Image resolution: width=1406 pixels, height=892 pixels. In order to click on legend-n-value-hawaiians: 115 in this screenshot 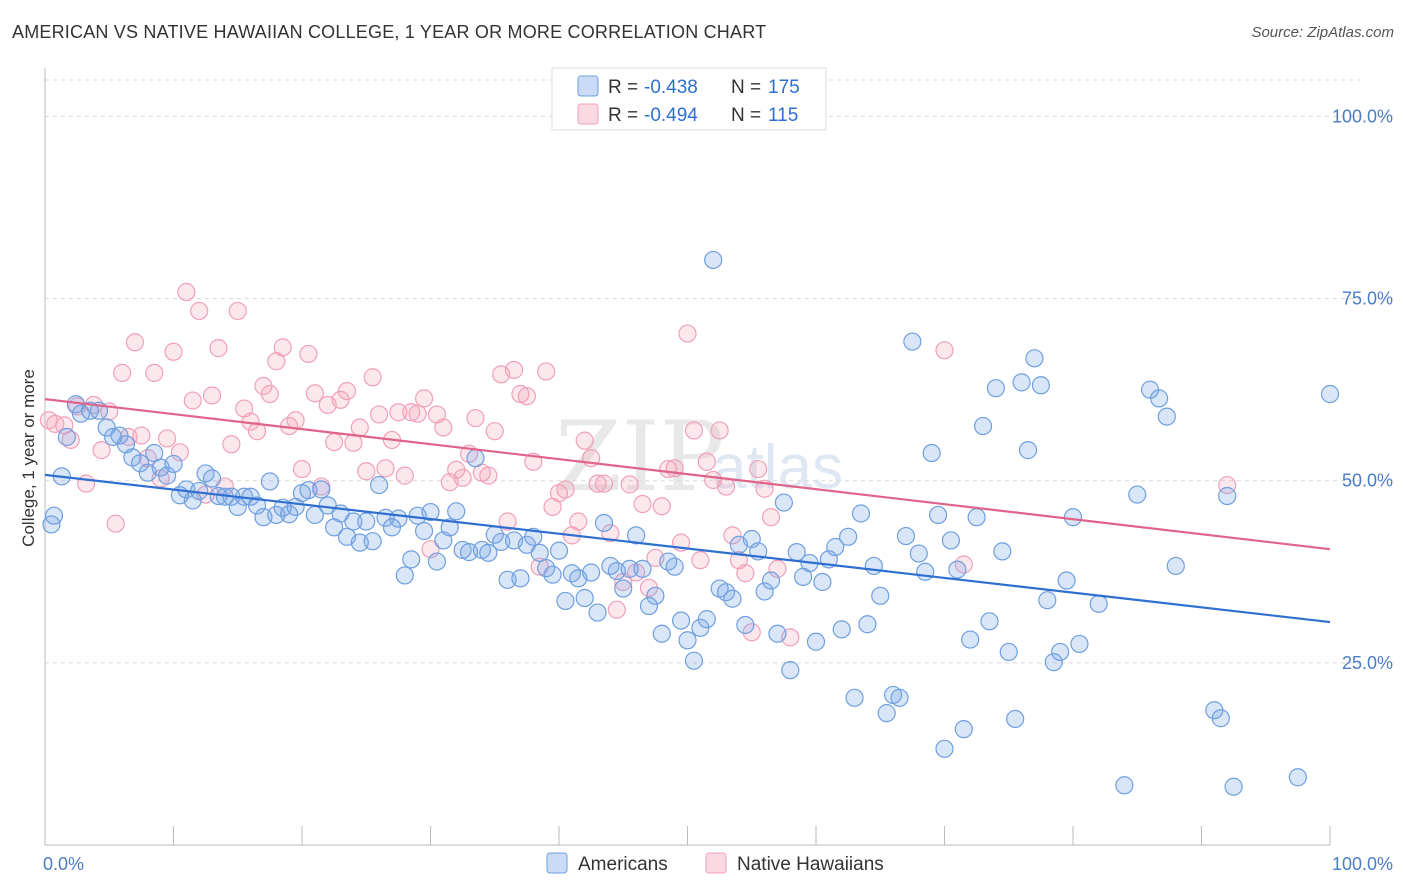, I will do `click(783, 115)`.